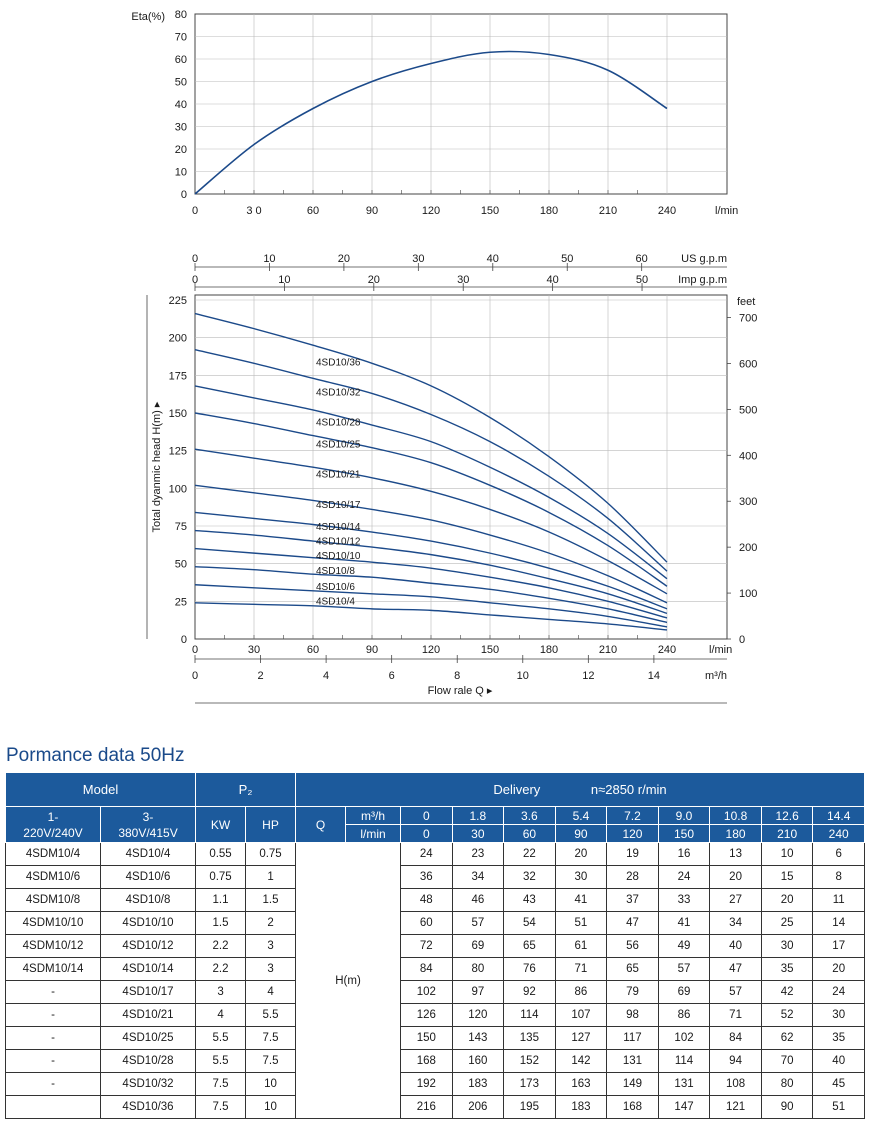 The width and height of the screenshot is (870, 1130). Describe the element at coordinates (588, 676) in the screenshot. I see `m3h-tick-label: 12` at that location.